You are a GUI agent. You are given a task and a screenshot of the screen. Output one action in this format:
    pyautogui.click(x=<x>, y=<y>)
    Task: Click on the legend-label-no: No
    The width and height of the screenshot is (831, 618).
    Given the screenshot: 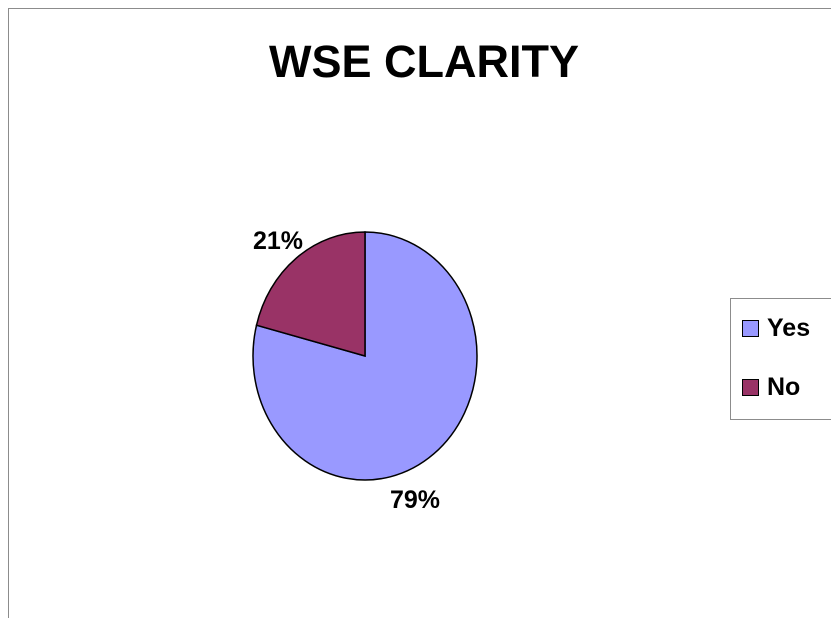 What is the action you would take?
    pyautogui.click(x=784, y=387)
    